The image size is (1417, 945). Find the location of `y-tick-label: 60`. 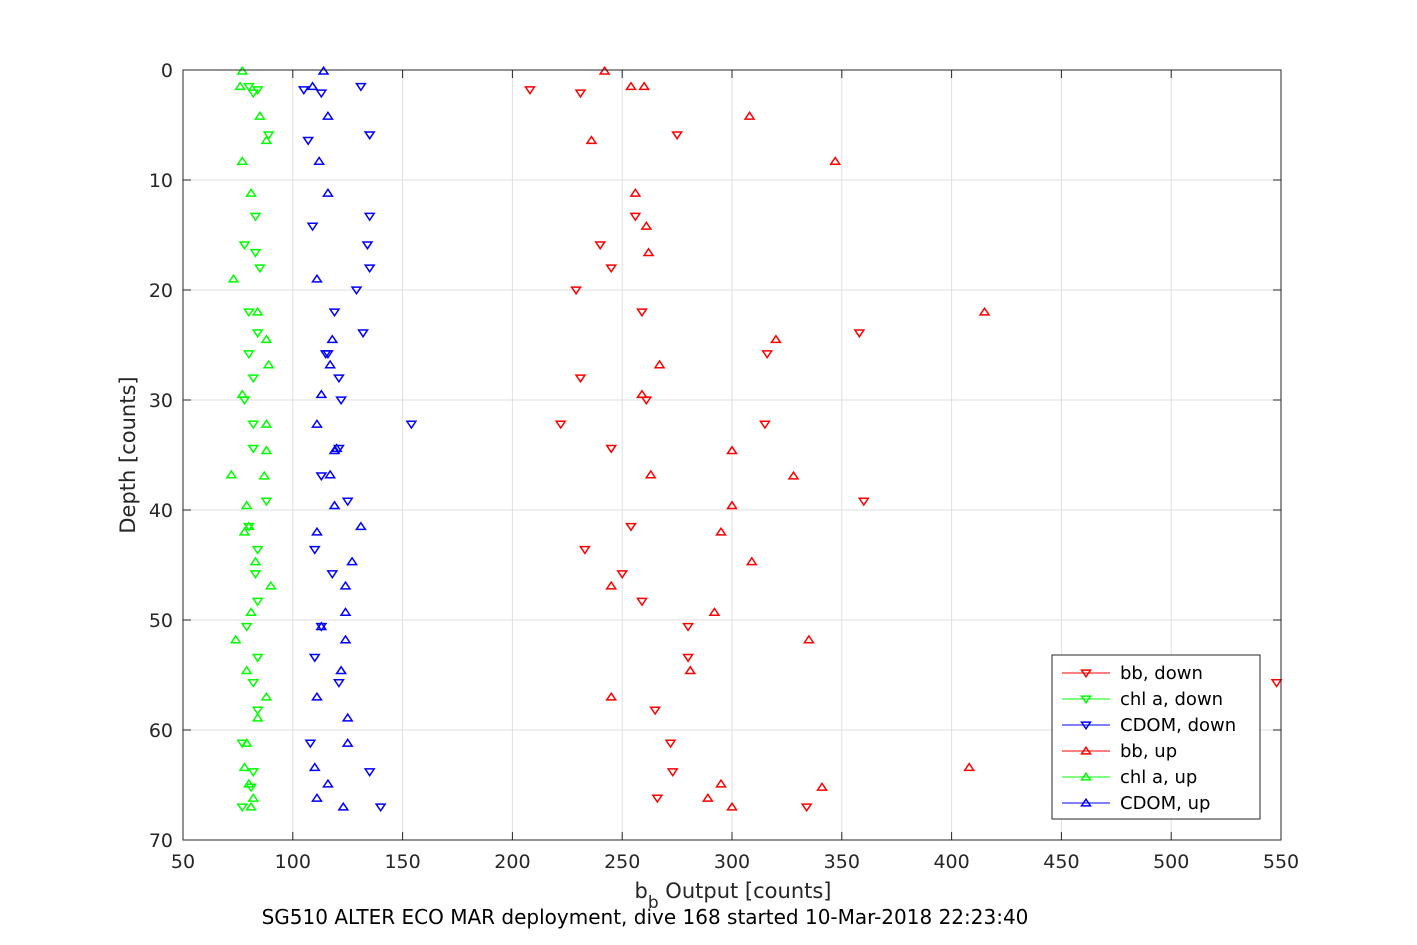

y-tick-label: 60 is located at coordinates (161, 731).